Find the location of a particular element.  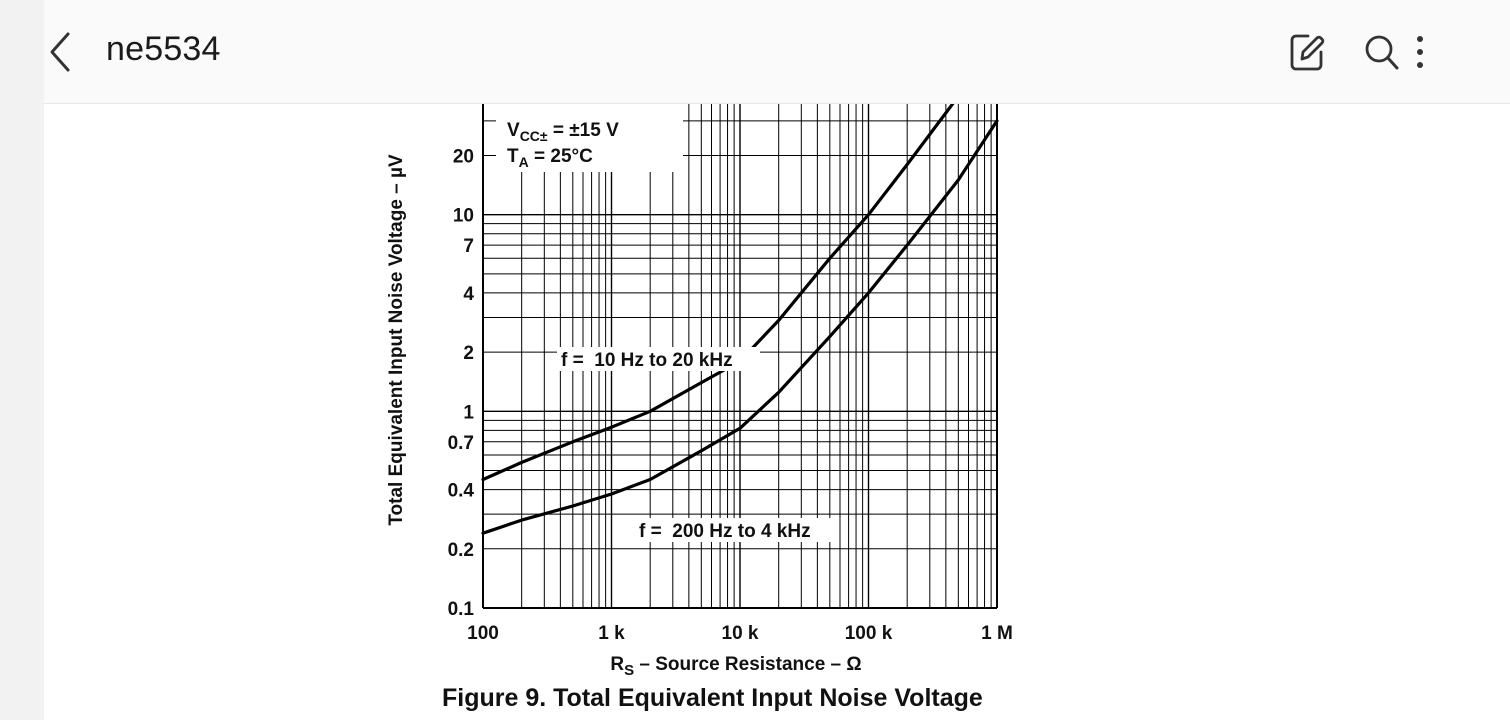

x-tick-label: 100 is located at coordinates (483, 633).